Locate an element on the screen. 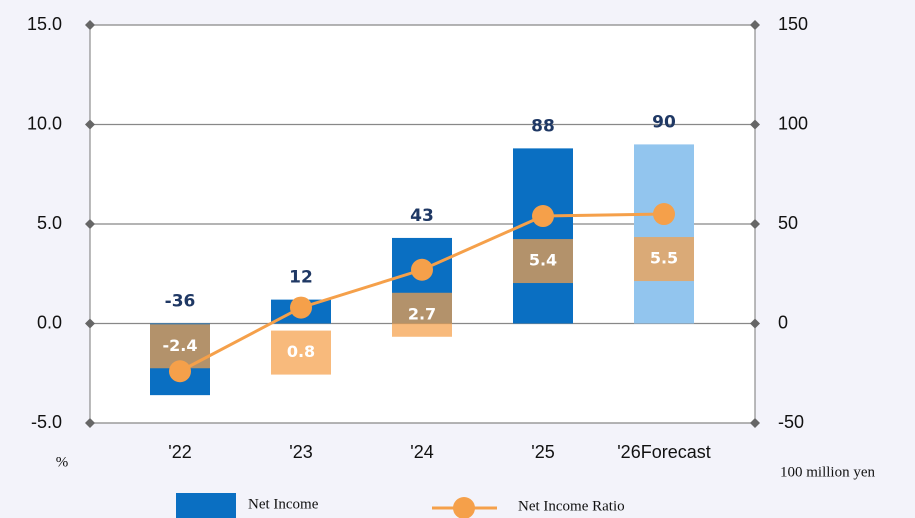  x-tick-label: '23 is located at coordinates (300, 452).